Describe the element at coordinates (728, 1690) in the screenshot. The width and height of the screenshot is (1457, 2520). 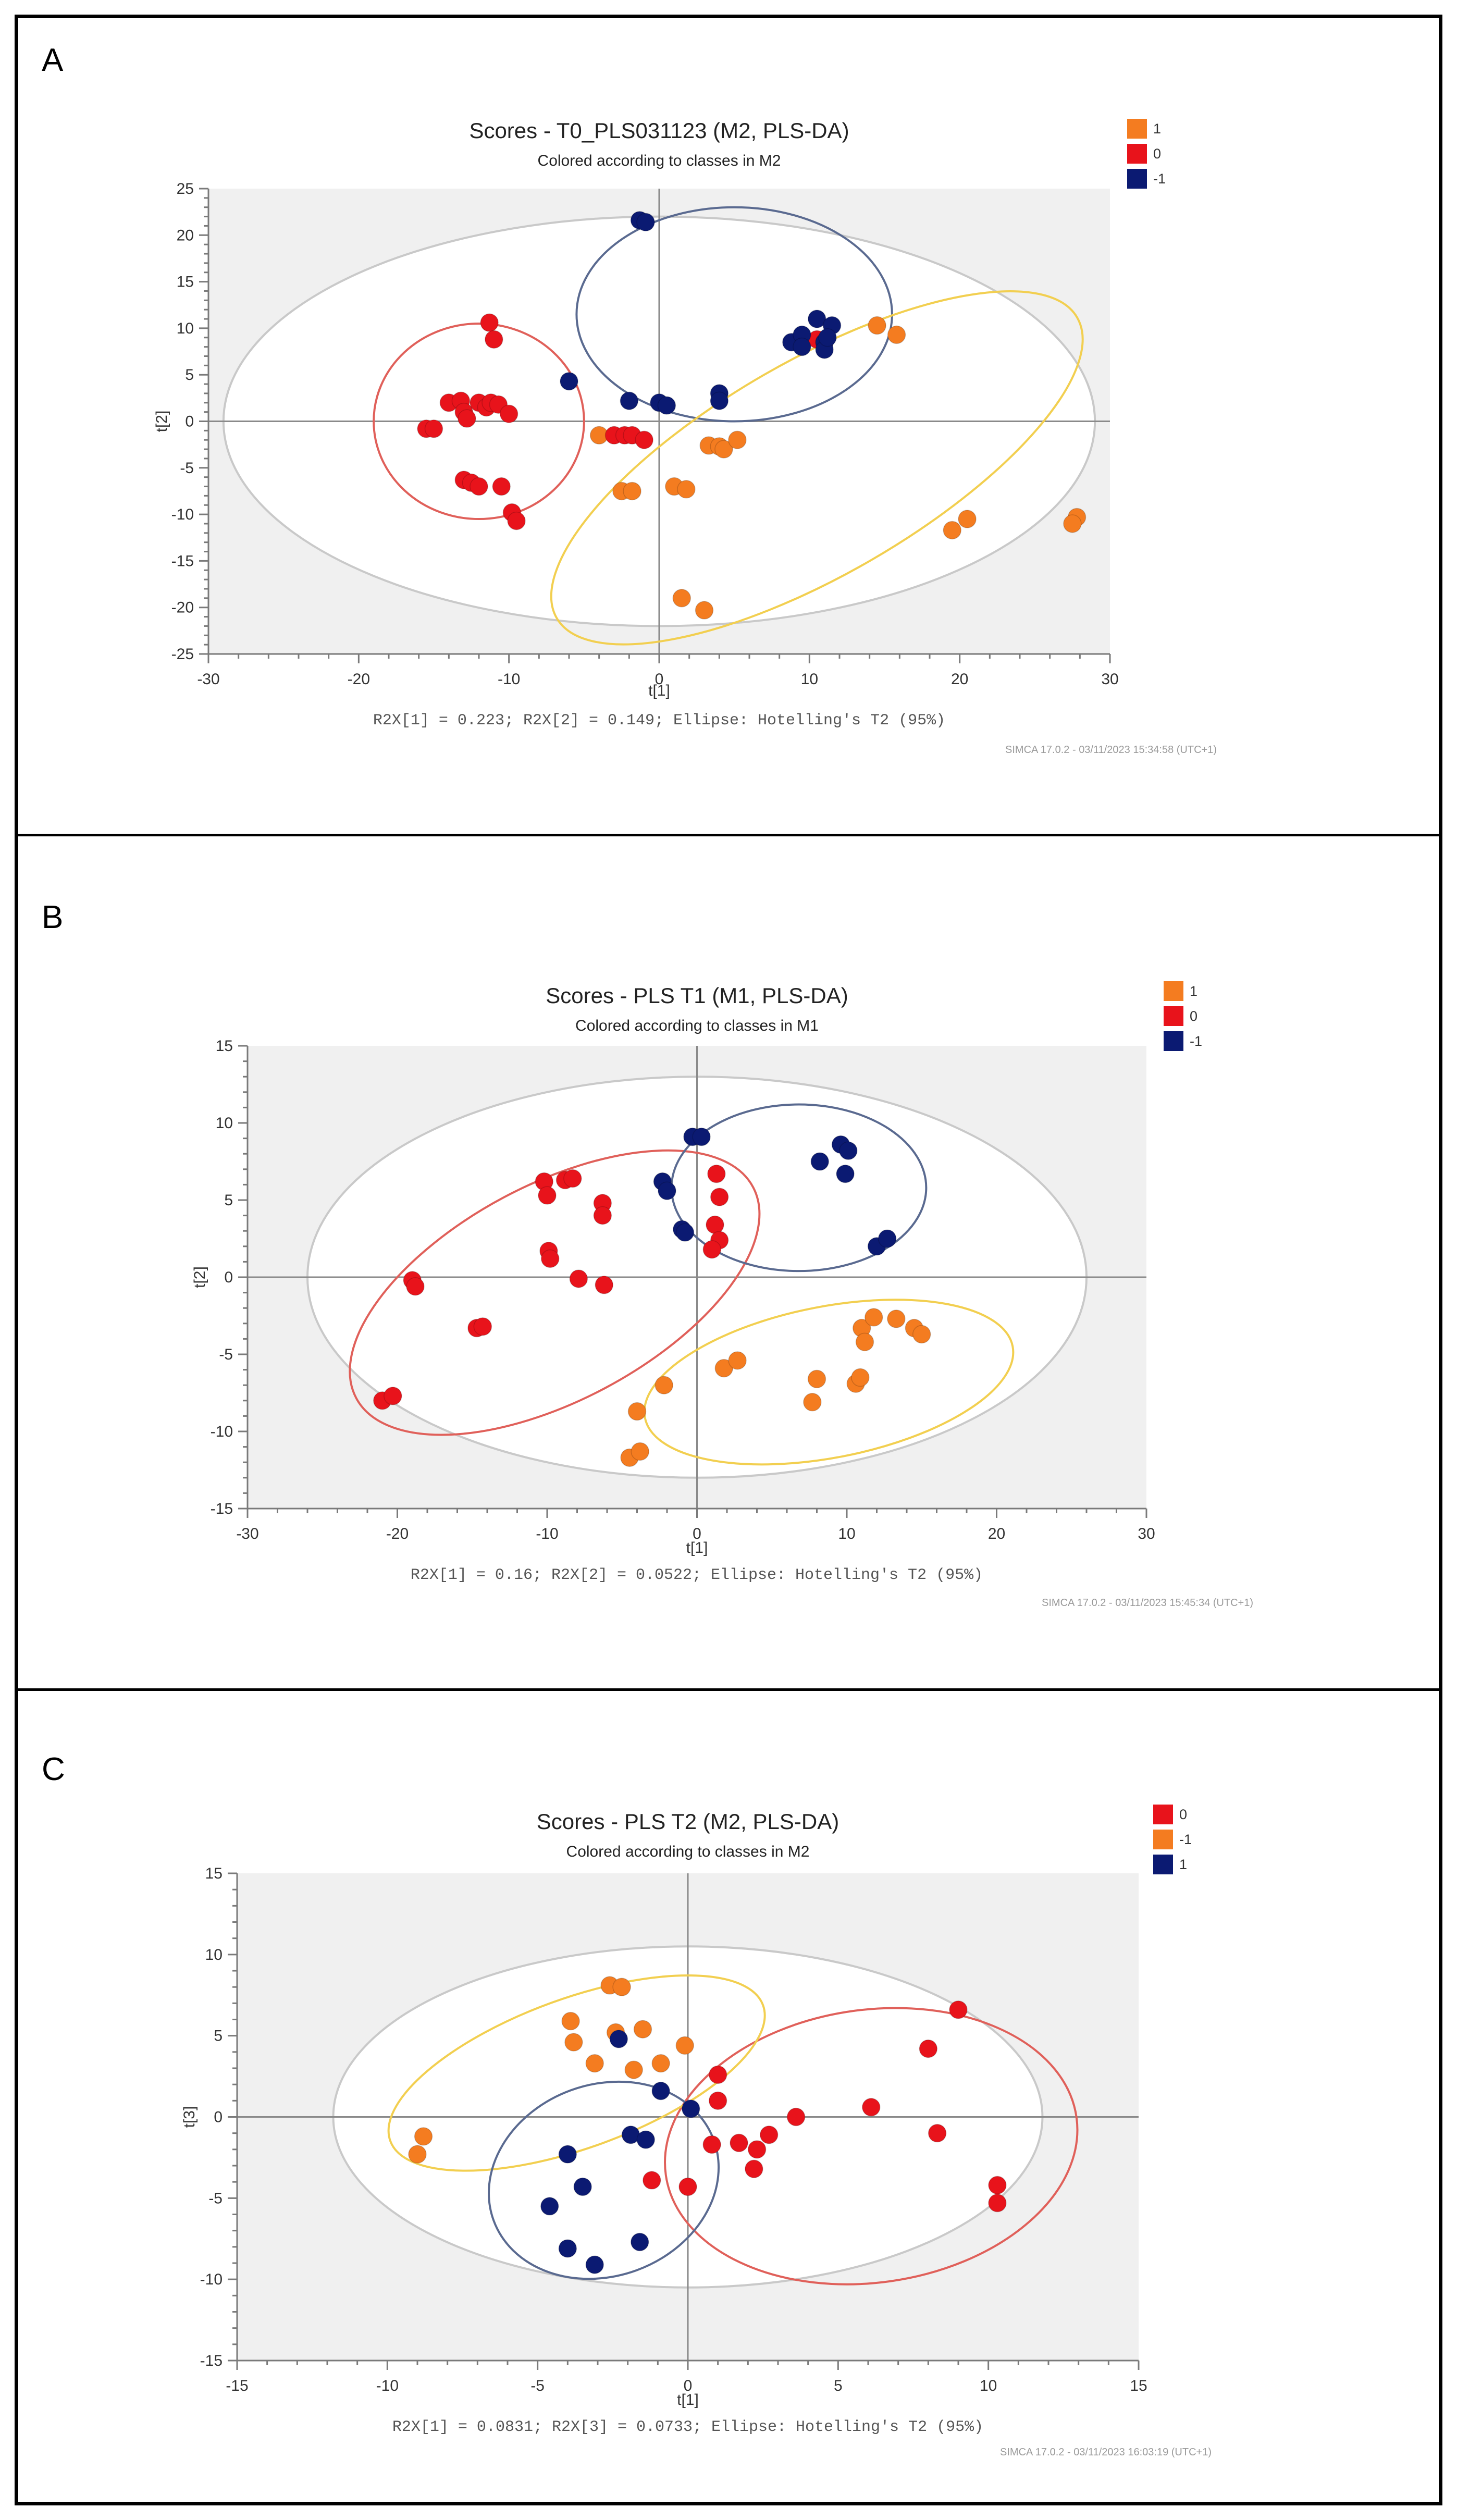
I see `panel-divider` at that location.